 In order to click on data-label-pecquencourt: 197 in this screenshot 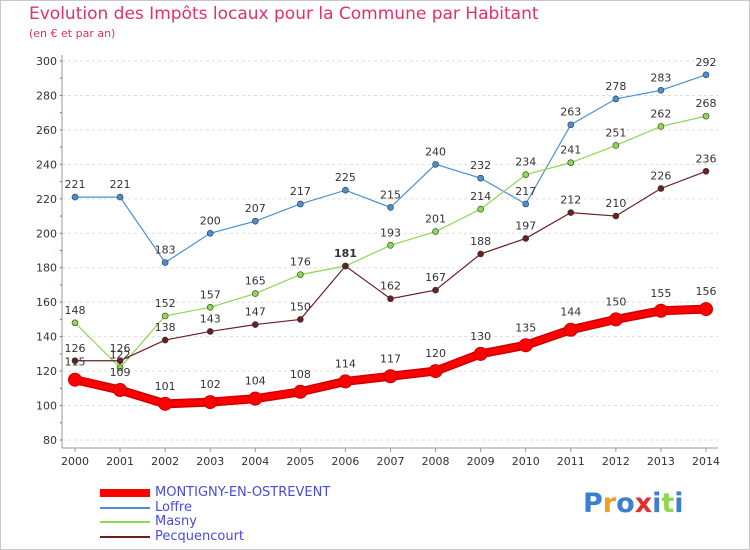, I will do `click(525, 225)`.